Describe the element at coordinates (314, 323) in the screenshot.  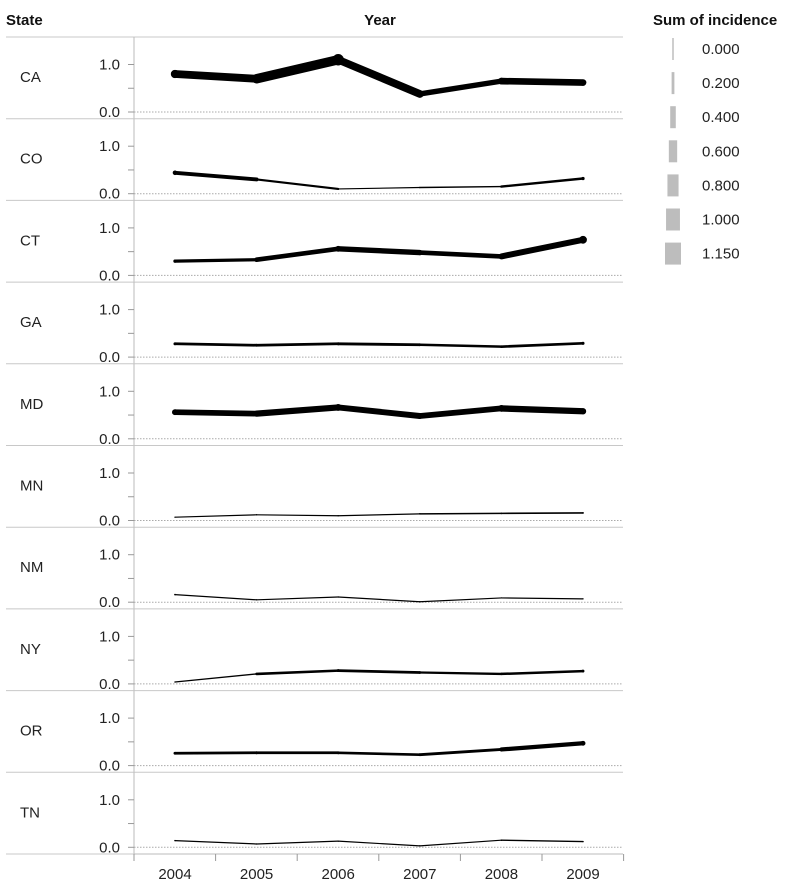
I see `panel-ga: GA 0.0 1.0` at that location.